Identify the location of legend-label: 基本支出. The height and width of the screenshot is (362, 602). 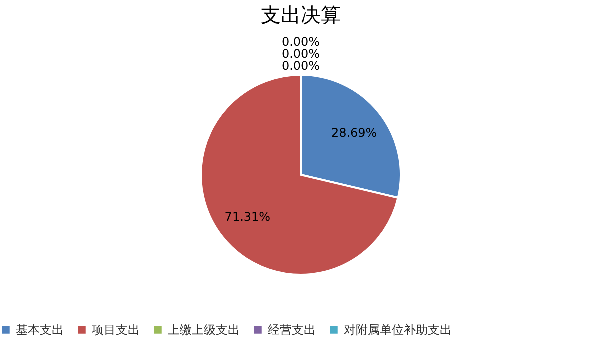
(40, 330).